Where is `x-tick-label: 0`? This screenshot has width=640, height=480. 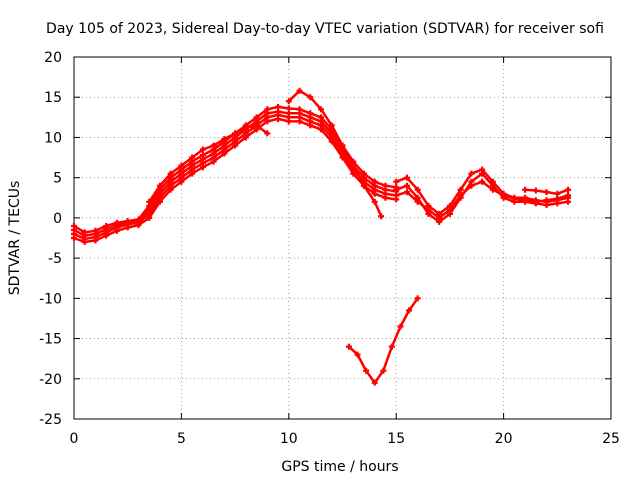 x-tick-label: 0 is located at coordinates (74, 439).